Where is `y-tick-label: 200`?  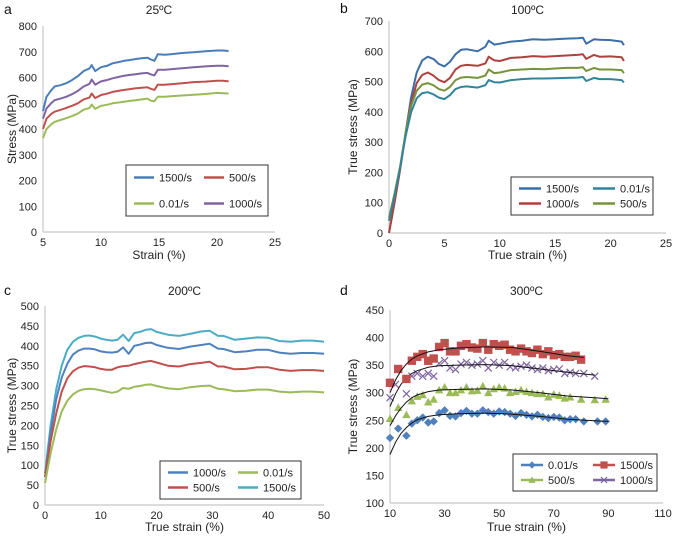 y-tick-label: 200 is located at coordinates (30, 426).